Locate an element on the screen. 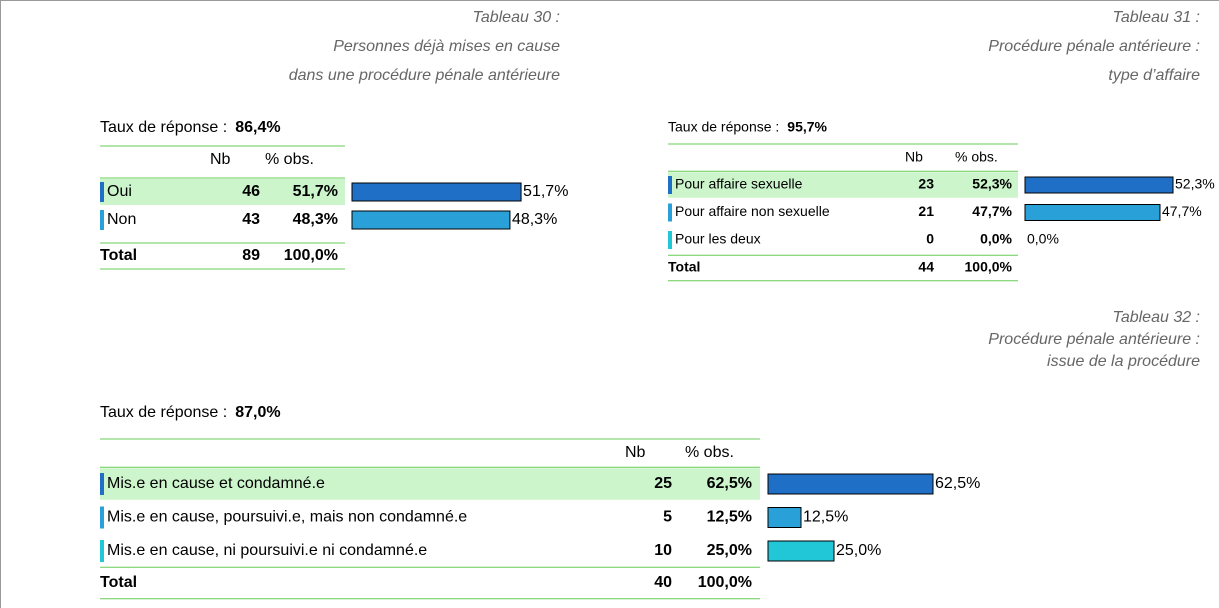 The width and height of the screenshot is (1219, 608). table-title: Tableau 31 : is located at coordinates (1156, 17).